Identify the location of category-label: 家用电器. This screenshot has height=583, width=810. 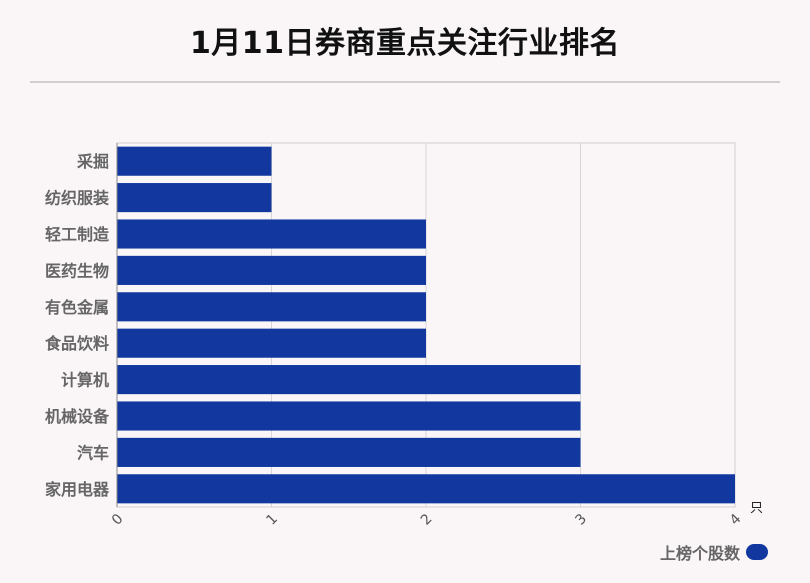
(77, 489).